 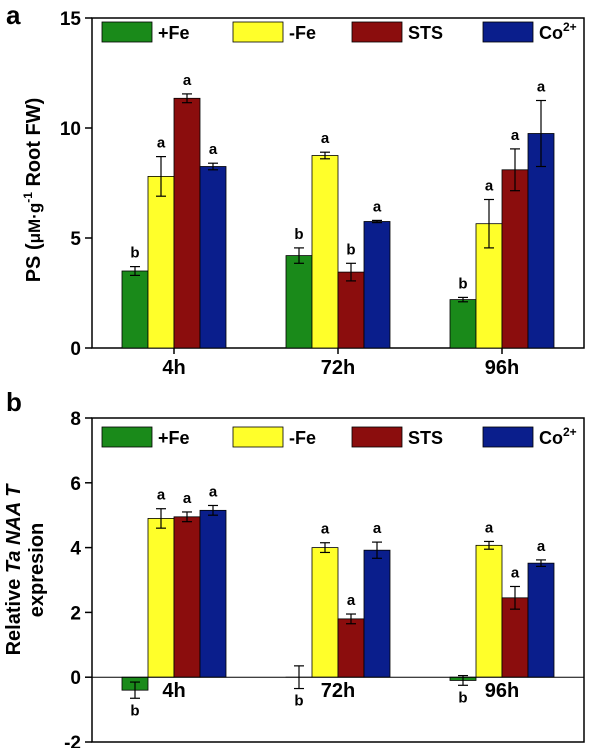 What do you see at coordinates (161, 262) in the screenshot?
I see `bar-a-4h--Fe` at bounding box center [161, 262].